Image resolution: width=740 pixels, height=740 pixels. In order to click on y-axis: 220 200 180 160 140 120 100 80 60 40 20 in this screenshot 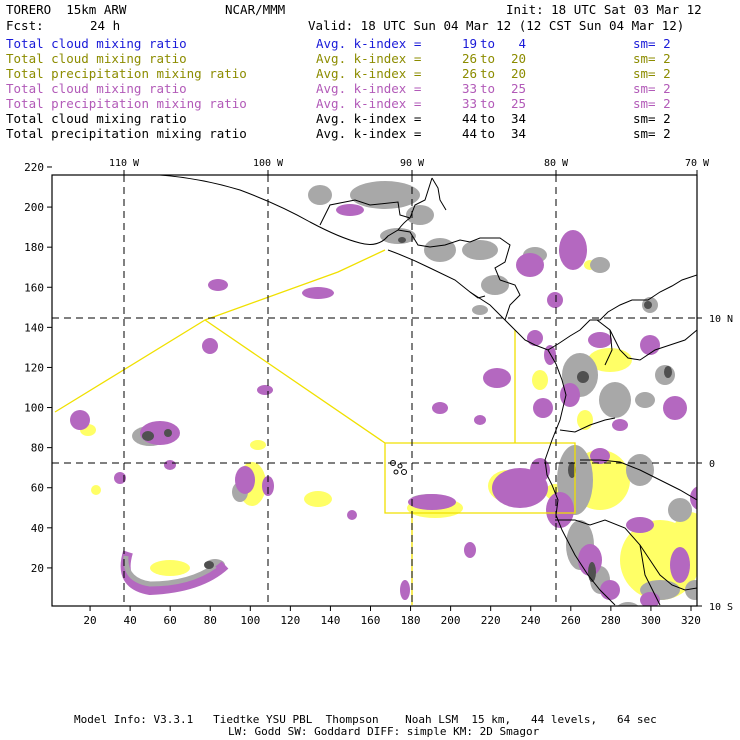, I will do `click(38, 368)`.